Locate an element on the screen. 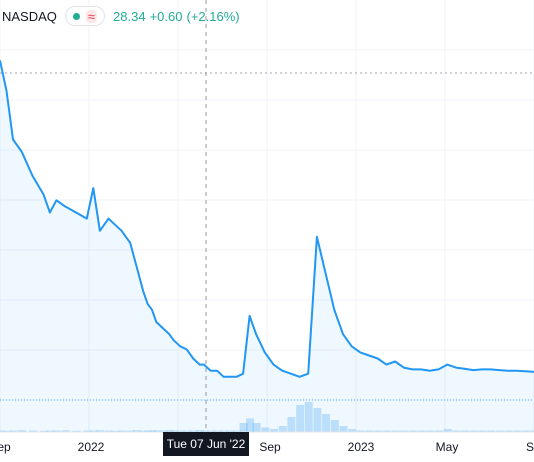 The width and height of the screenshot is (534, 462). market-status-dot-icon is located at coordinates (76, 16).